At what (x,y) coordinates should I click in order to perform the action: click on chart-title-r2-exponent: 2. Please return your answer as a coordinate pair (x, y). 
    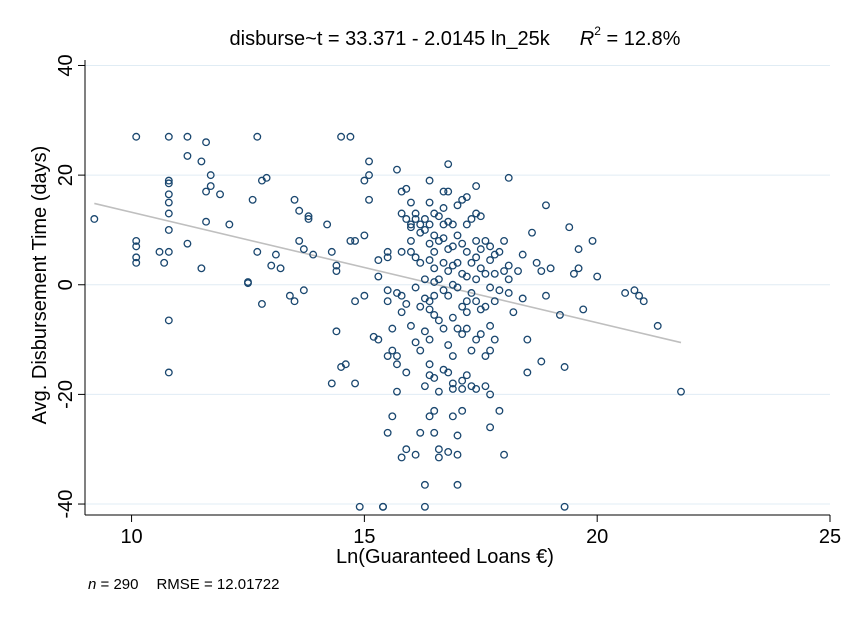
    Looking at the image, I should click on (597, 31).